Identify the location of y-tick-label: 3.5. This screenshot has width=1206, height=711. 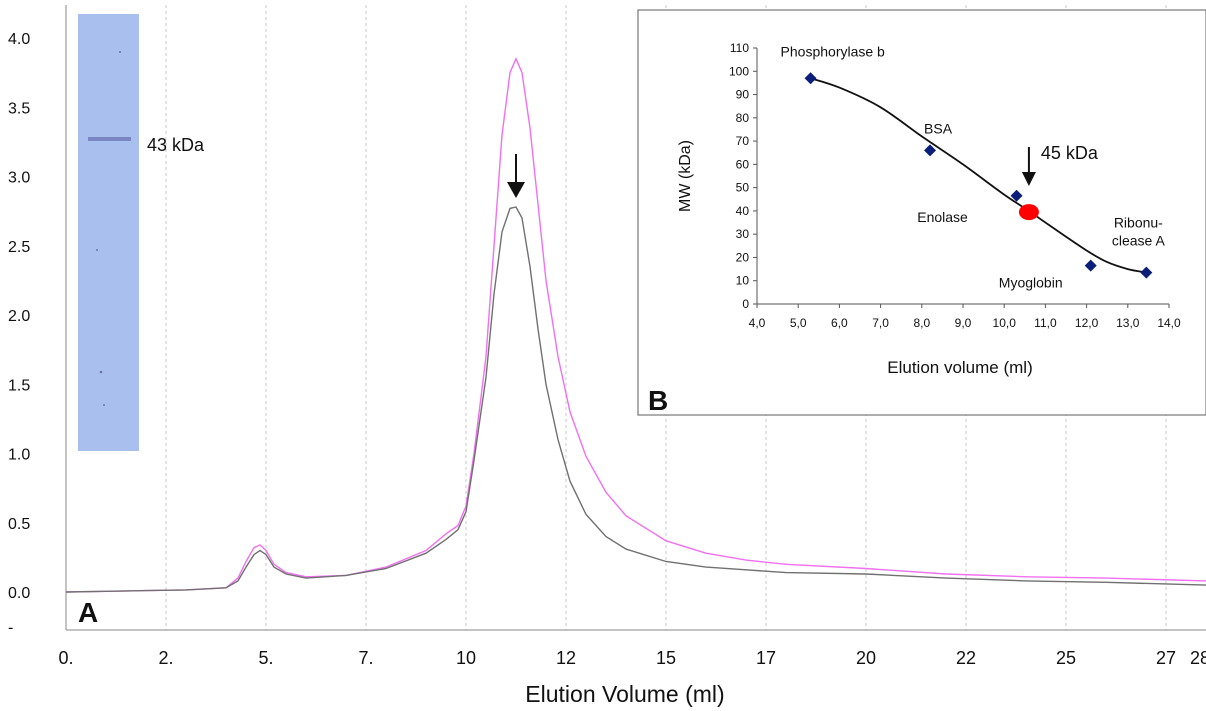
(19, 108).